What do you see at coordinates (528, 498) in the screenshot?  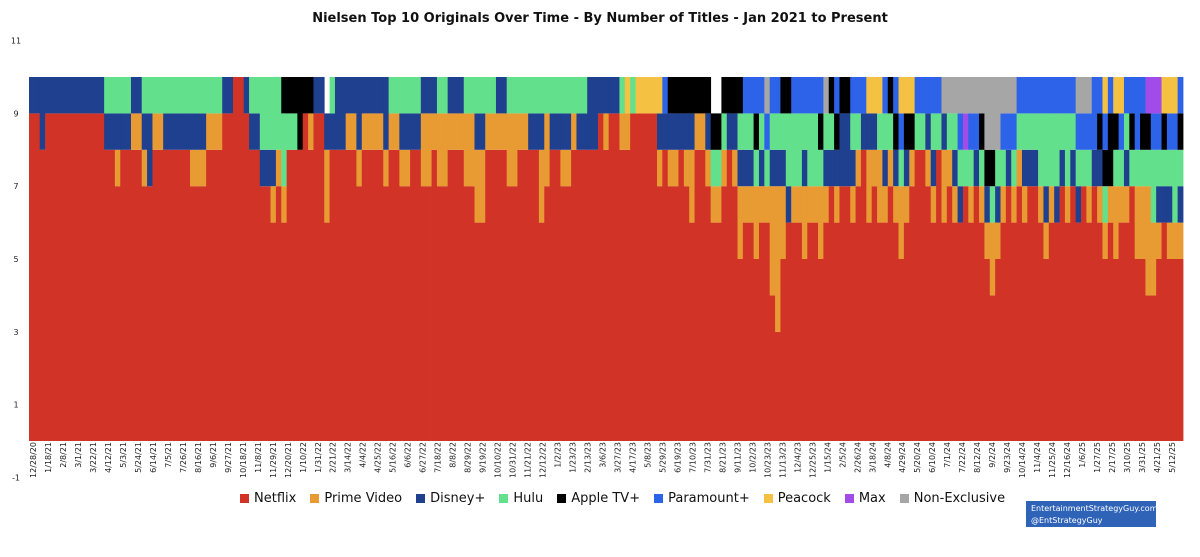 I see `legend-label: Hulu` at bounding box center [528, 498].